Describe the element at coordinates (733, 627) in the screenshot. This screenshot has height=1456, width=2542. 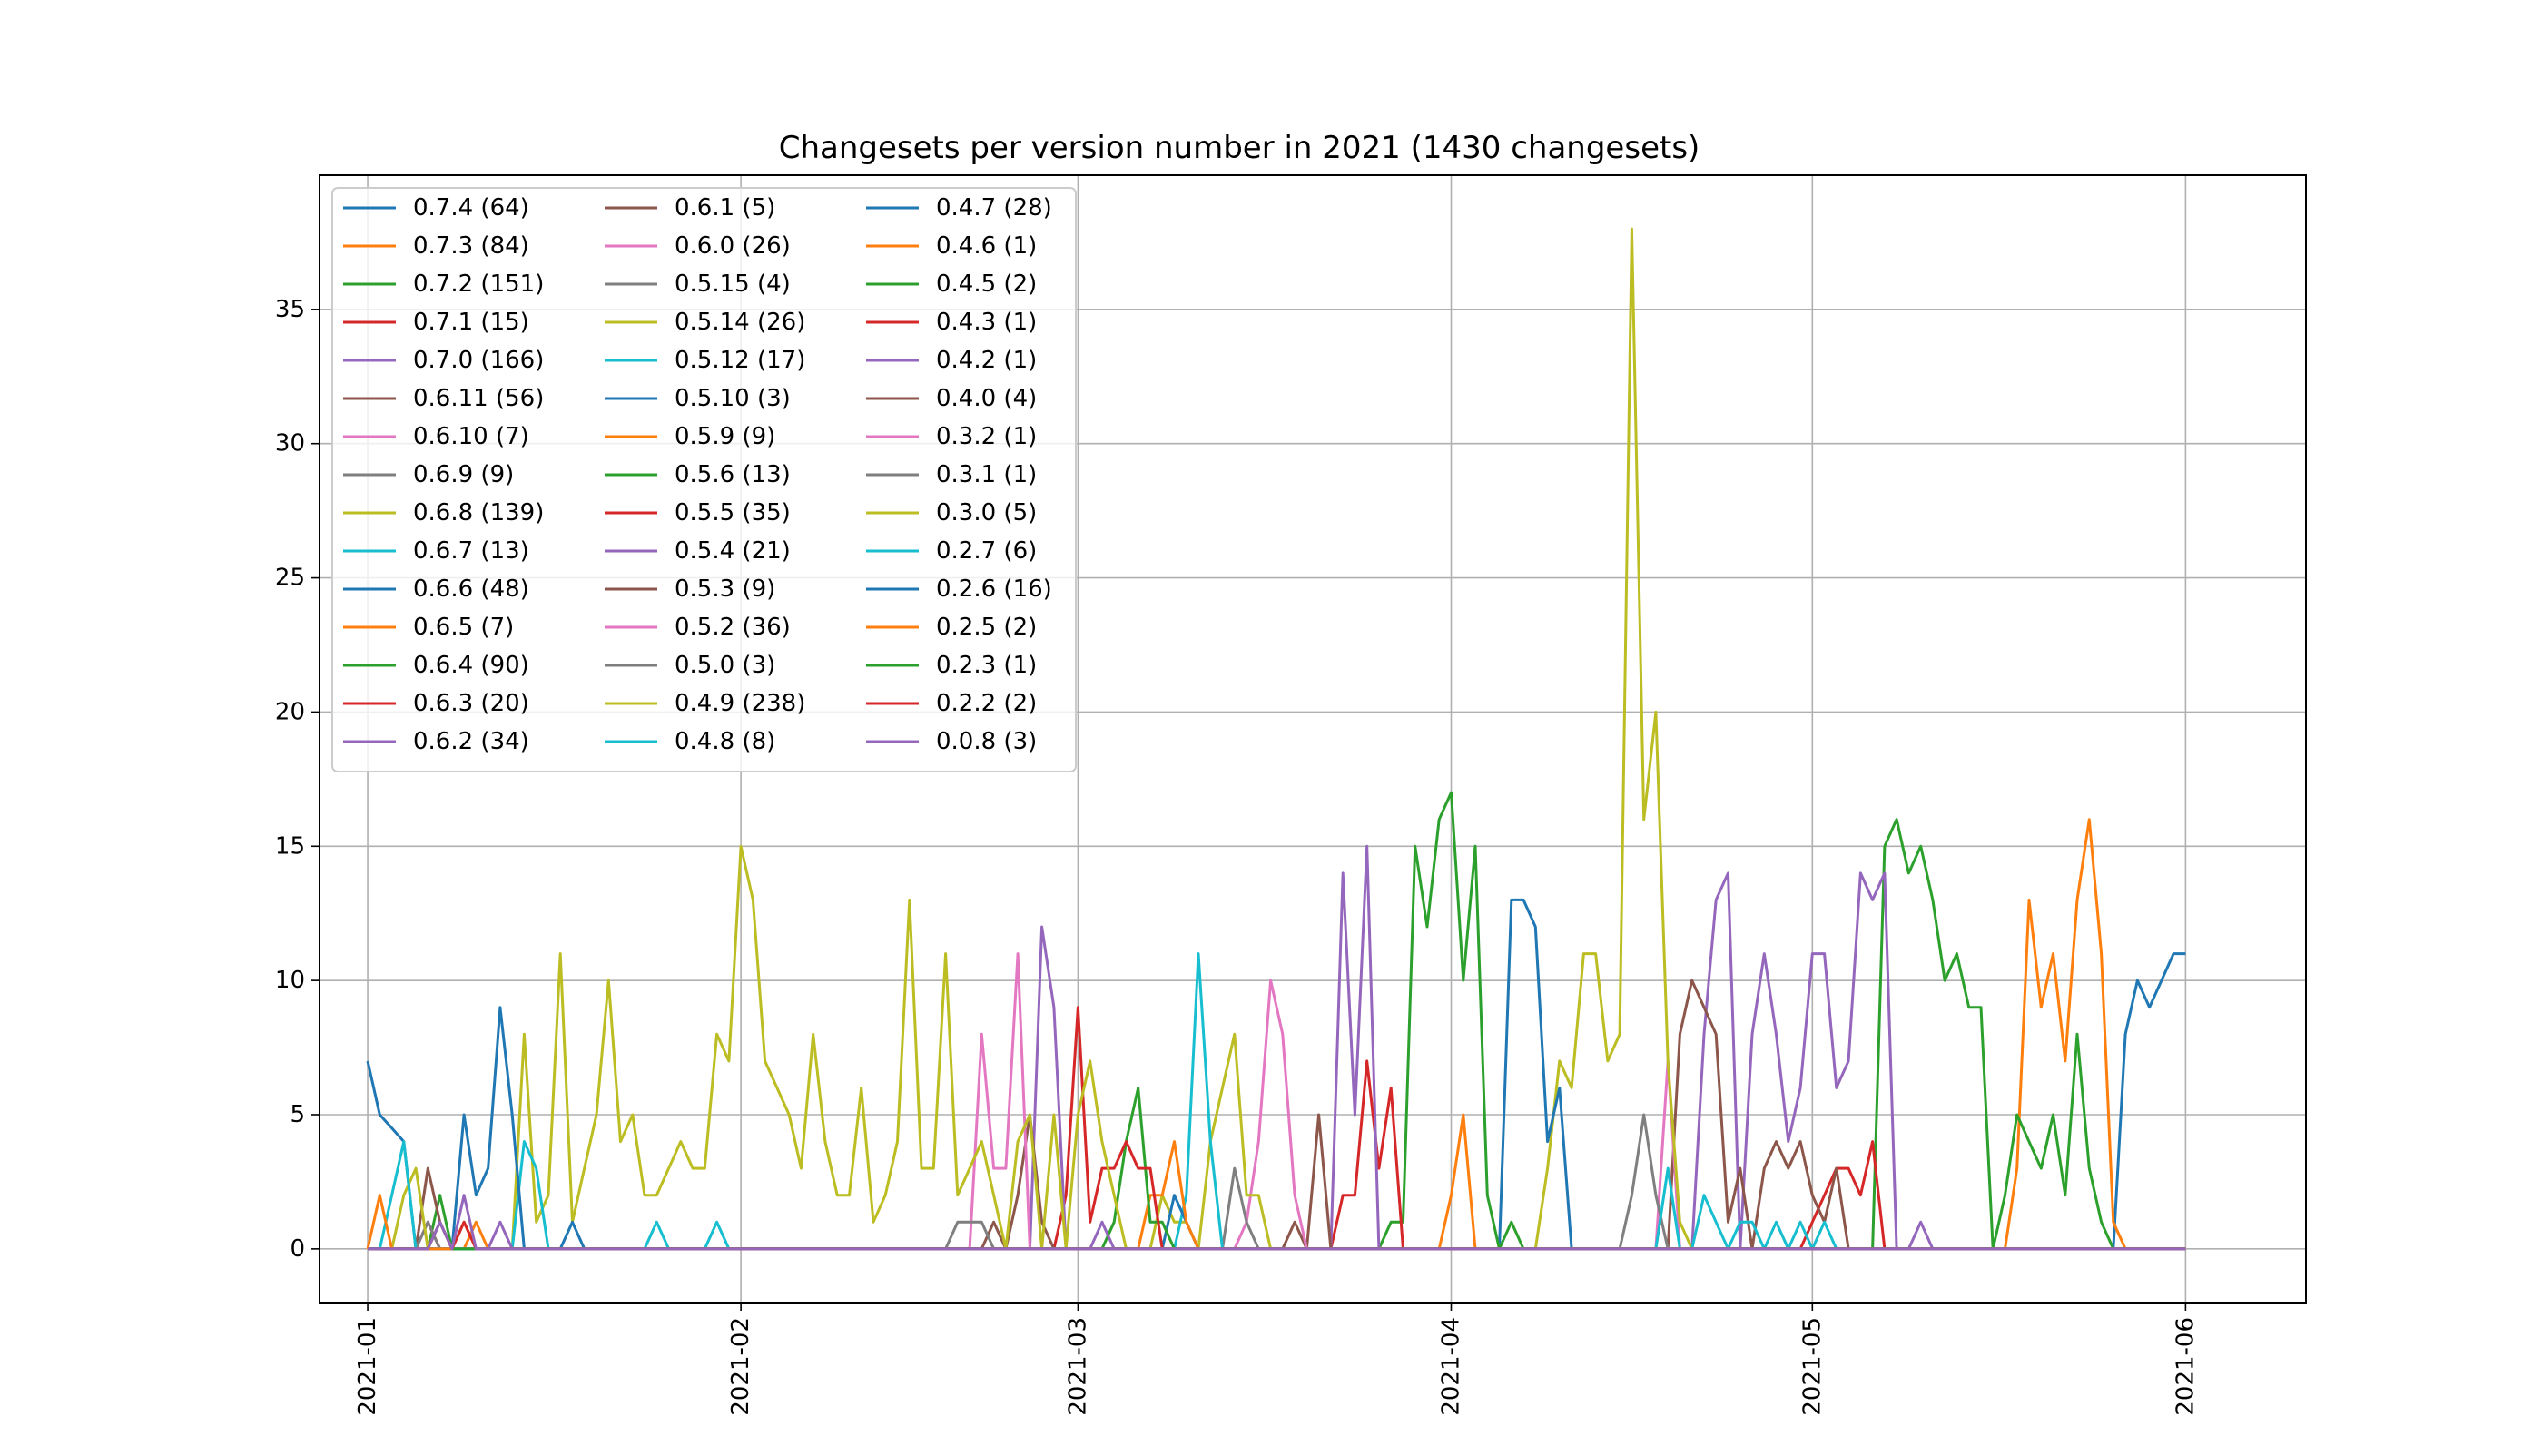
I see `legend-label: 0.5.2 (36)` at that location.